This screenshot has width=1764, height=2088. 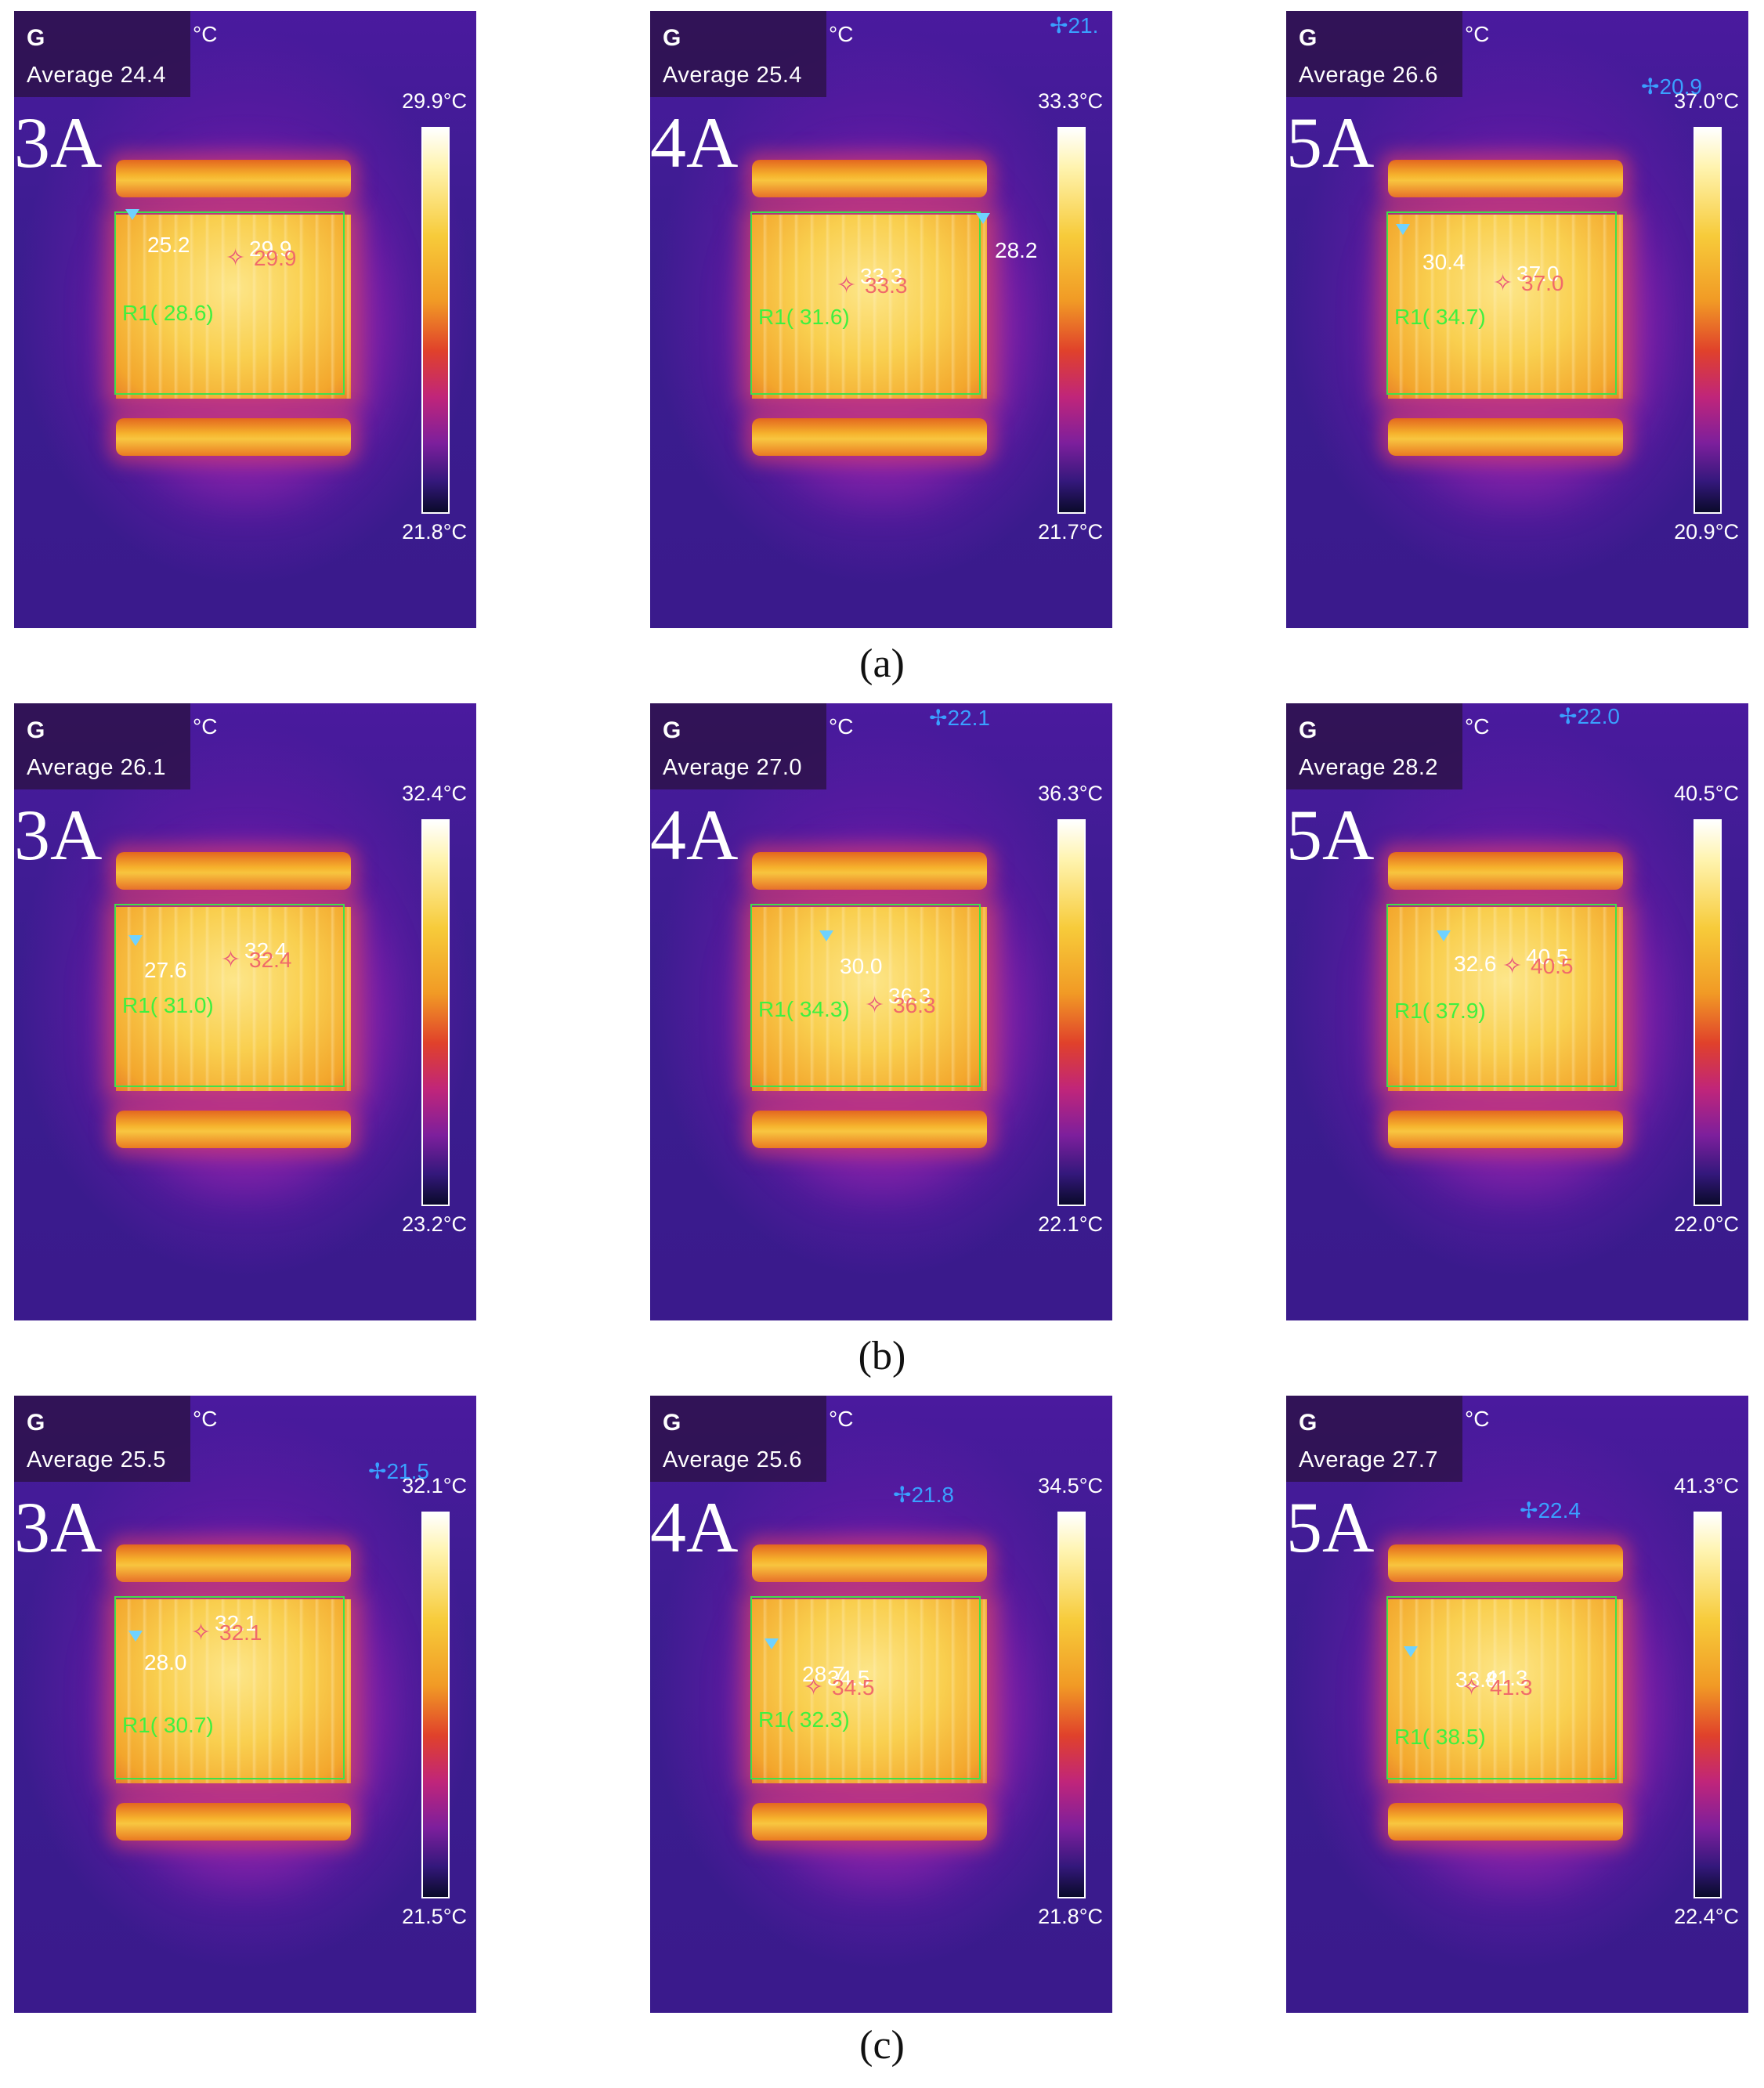 What do you see at coordinates (1671, 86) in the screenshot?
I see `cold-point-marker: ✢20.9` at bounding box center [1671, 86].